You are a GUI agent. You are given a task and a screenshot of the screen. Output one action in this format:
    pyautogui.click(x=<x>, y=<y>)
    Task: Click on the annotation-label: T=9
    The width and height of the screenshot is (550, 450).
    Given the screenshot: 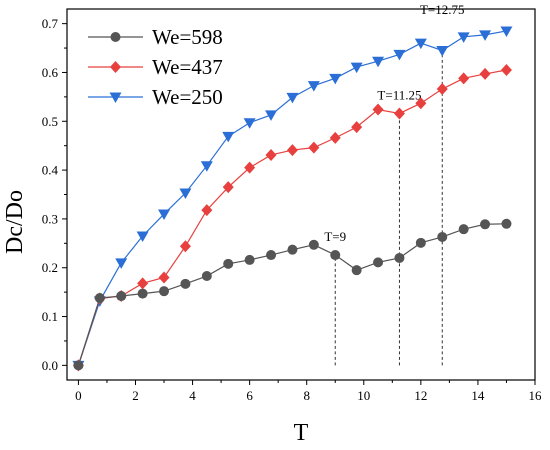 What is the action you would take?
    pyautogui.click(x=335, y=236)
    